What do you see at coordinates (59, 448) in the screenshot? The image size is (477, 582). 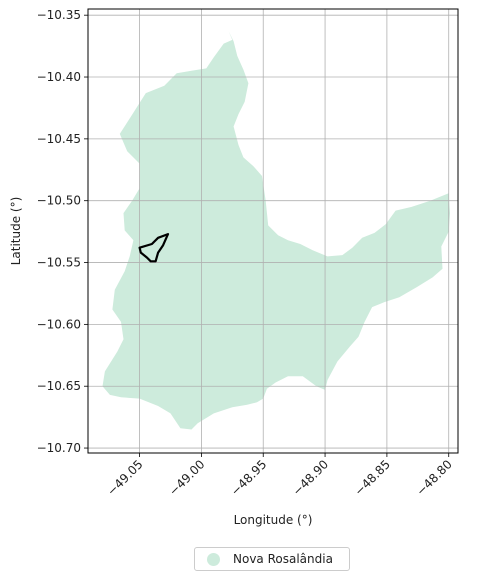 I see `y-tick-label: −10.70` at bounding box center [59, 448].